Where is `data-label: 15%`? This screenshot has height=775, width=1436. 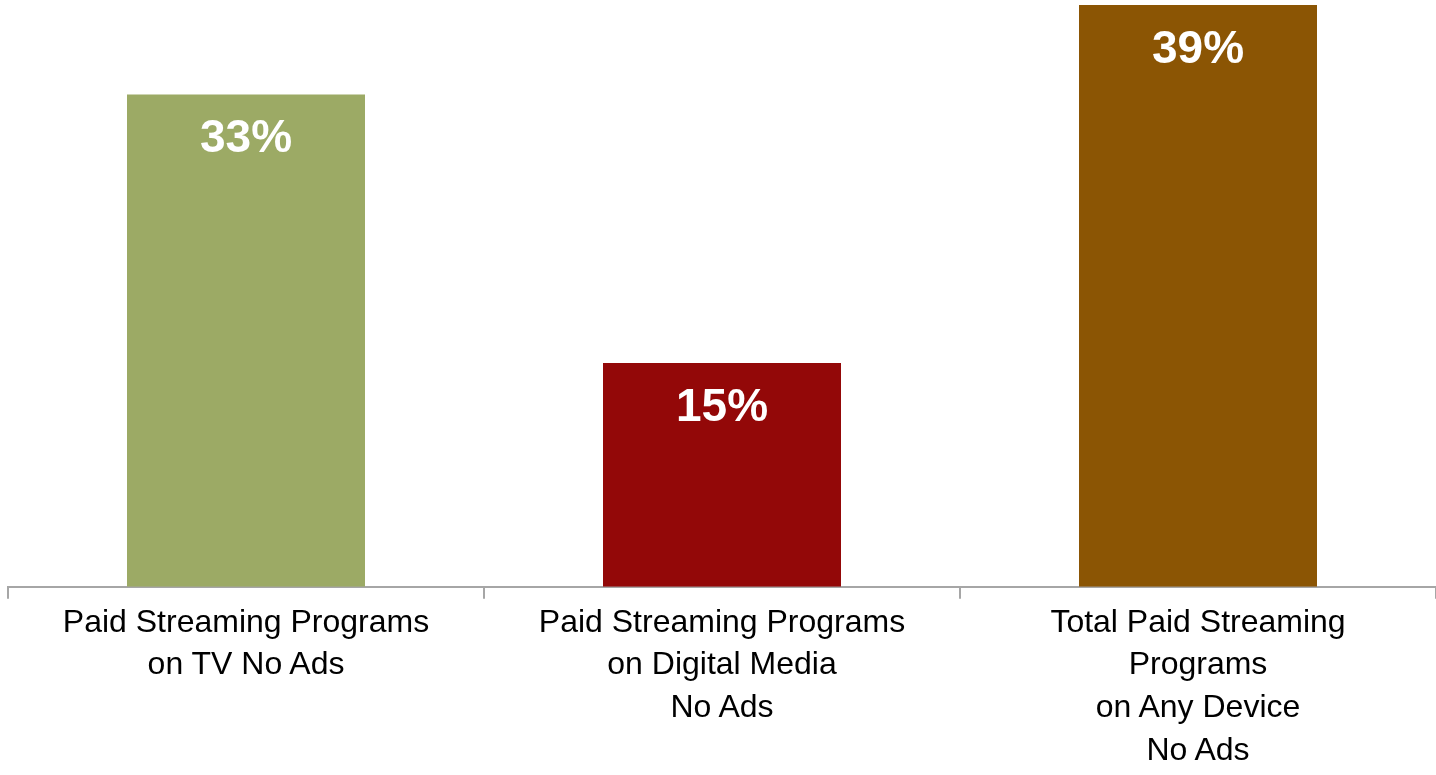
data-label: 15% is located at coordinates (722, 404).